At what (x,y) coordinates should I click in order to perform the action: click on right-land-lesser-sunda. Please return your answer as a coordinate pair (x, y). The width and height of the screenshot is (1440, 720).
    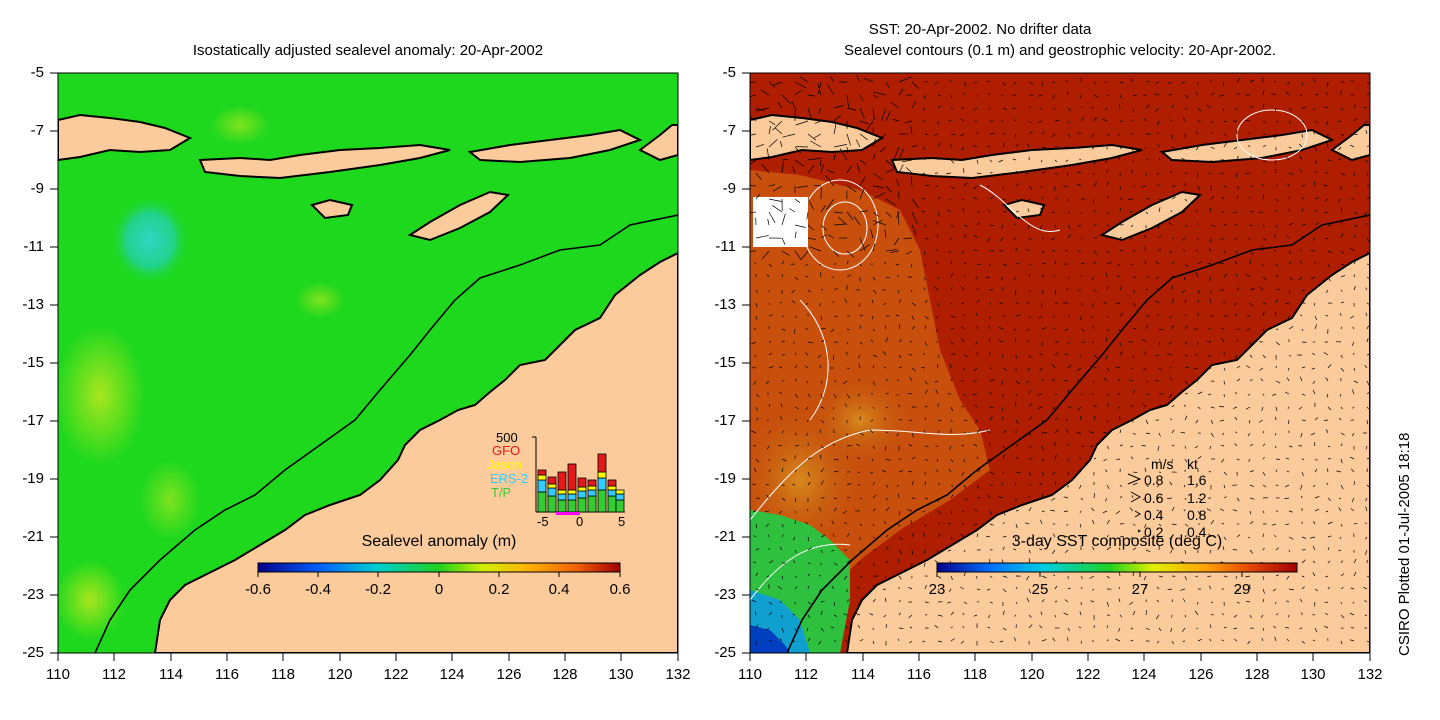
    Looking at the image, I should click on (1016, 161).